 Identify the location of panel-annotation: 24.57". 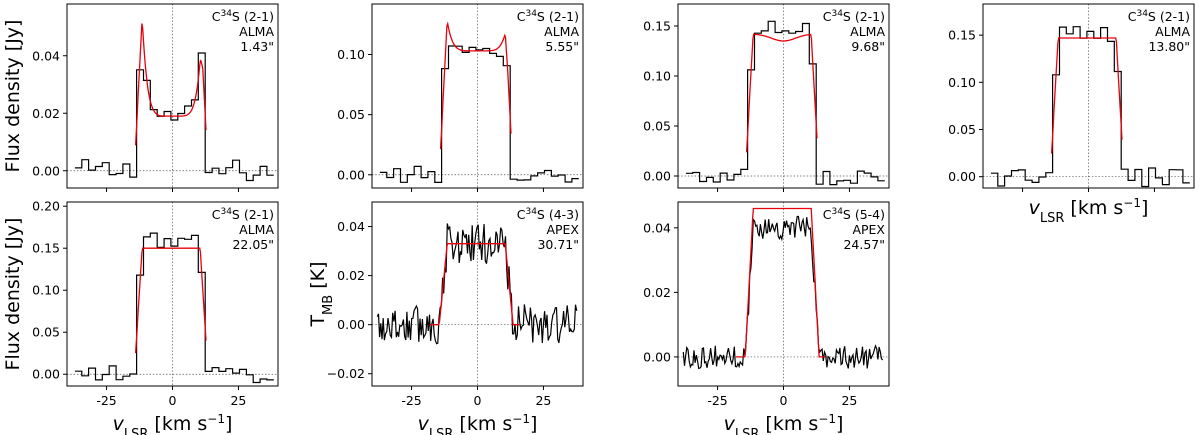
(864, 244).